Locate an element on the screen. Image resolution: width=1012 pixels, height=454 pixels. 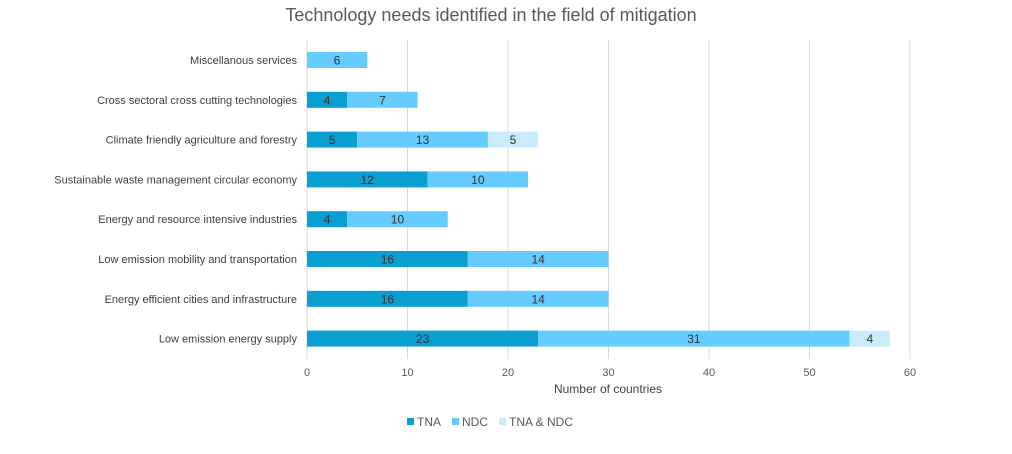
x-tick-label: 30 is located at coordinates (608, 373).